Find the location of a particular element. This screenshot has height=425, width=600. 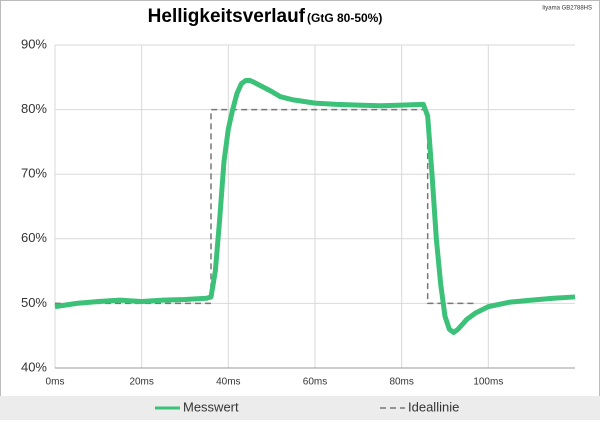

chart-title: Helligkeitsverlauf is located at coordinates (227, 16).